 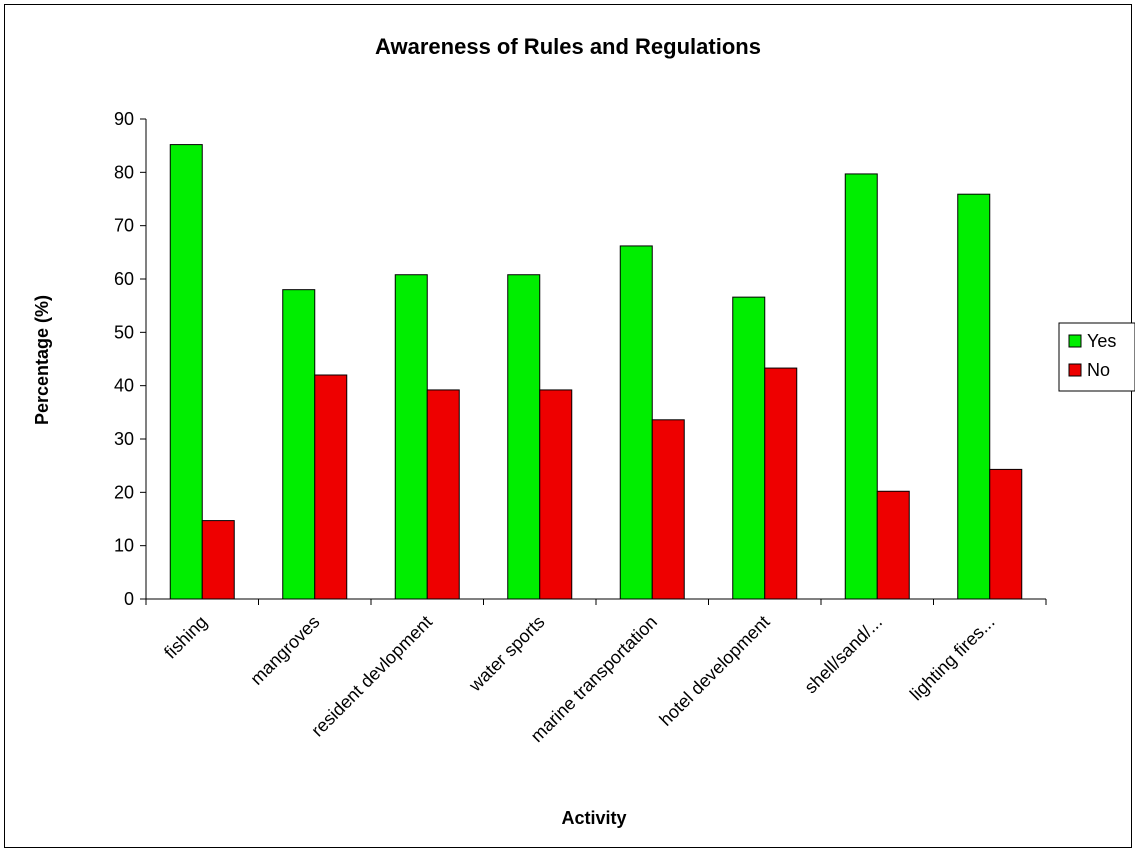 I want to click on y-tick-label: 30, so click(x=124, y=439).